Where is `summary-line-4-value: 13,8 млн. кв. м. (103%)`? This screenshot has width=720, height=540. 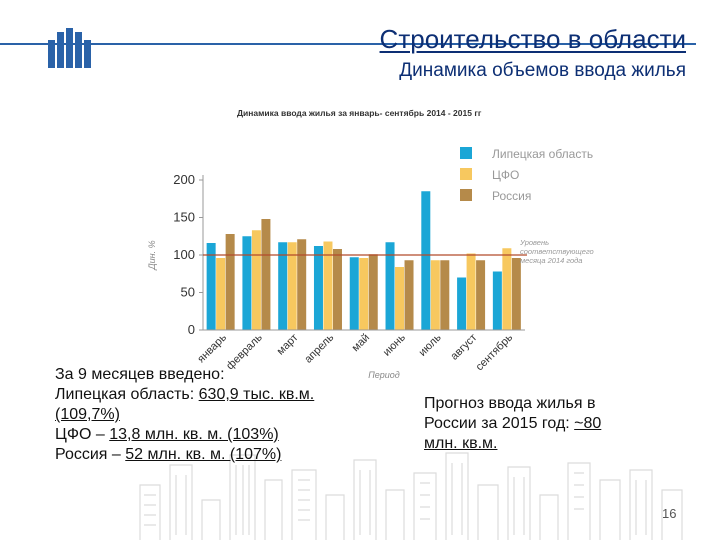 summary-line-4-value: 13,8 млн. кв. м. (103%) is located at coordinates (194, 434).